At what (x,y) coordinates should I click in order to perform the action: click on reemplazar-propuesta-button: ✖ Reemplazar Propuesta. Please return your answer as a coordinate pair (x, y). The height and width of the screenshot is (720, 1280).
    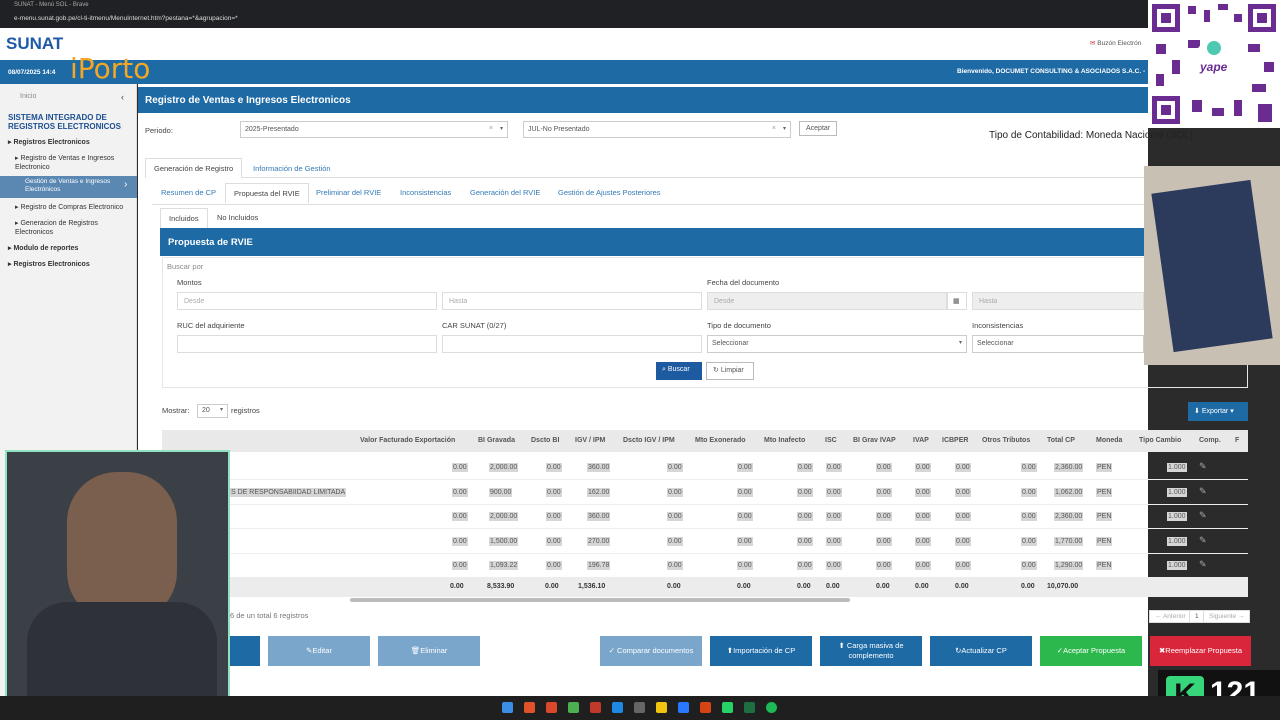
    Looking at the image, I should click on (1200, 651).